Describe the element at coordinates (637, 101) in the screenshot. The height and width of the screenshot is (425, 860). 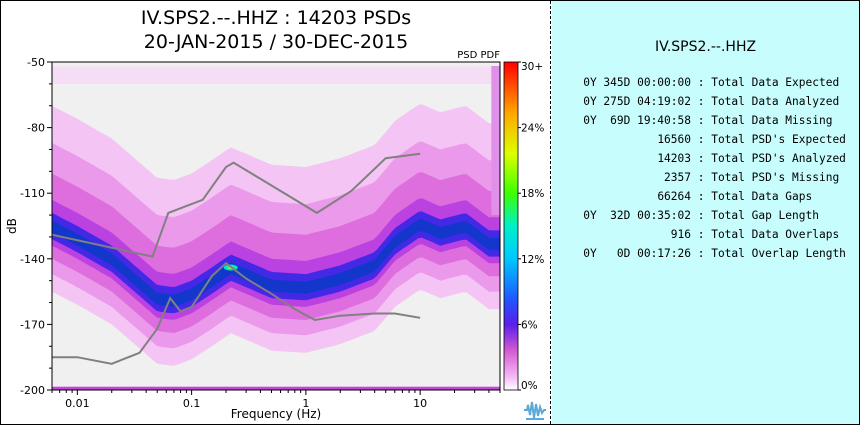
I see `stats-value: 0Y 275D 04:19:02` at that location.